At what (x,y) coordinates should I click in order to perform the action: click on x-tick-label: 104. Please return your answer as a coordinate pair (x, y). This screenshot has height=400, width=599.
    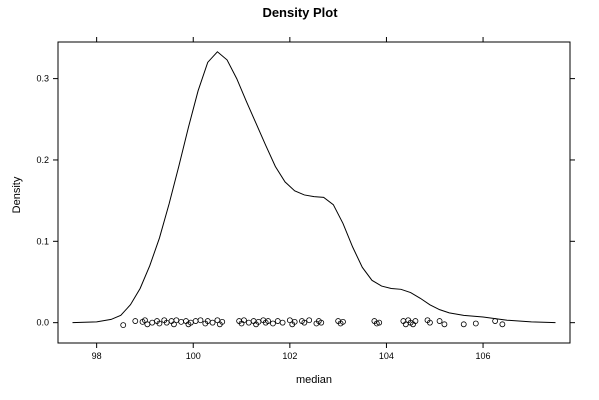
    Looking at the image, I should click on (386, 356).